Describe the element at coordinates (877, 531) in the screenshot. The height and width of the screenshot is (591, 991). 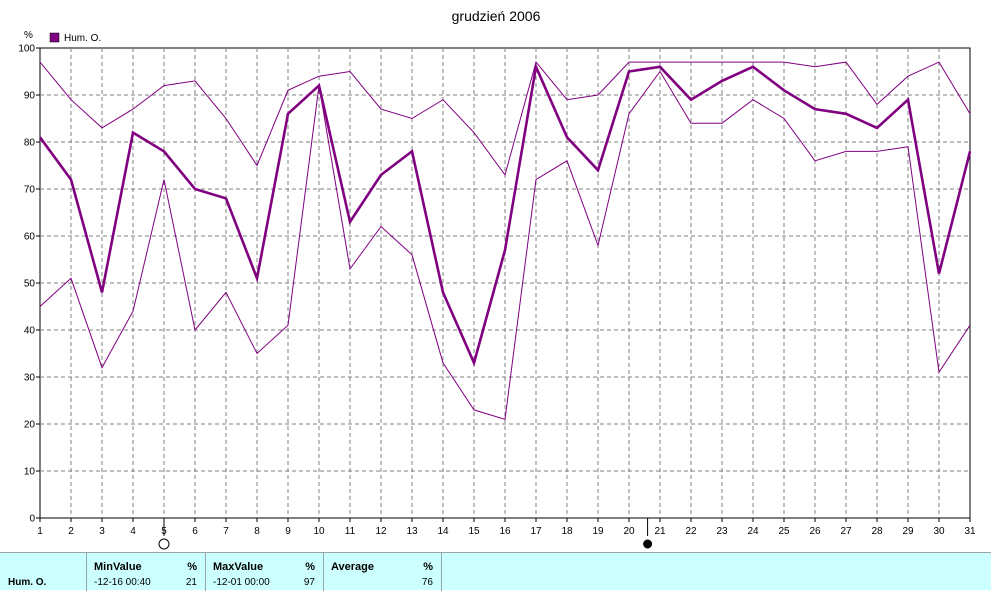
I see `x-tick-label: 28` at that location.